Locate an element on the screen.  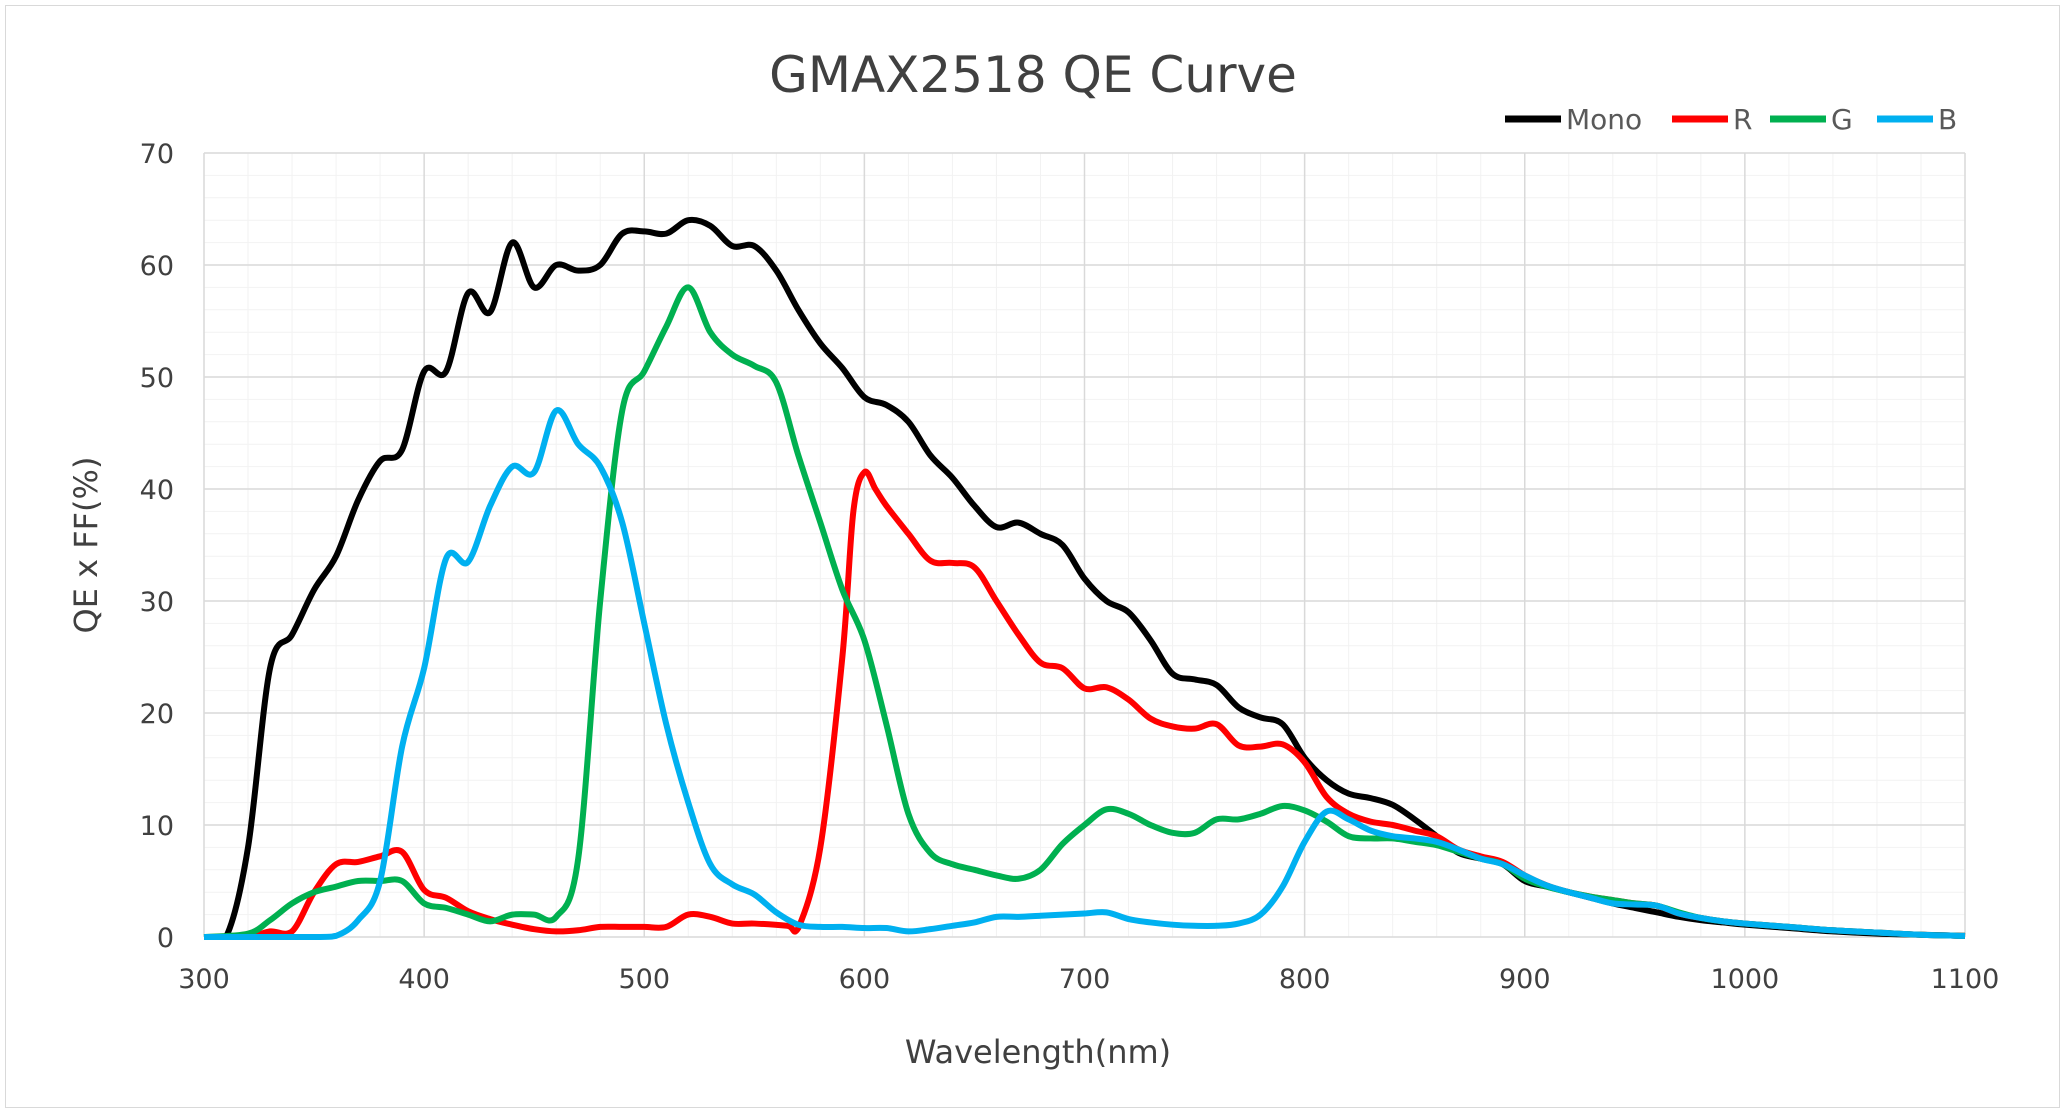
legend: Mono R G B is located at coordinates (1731, 119).